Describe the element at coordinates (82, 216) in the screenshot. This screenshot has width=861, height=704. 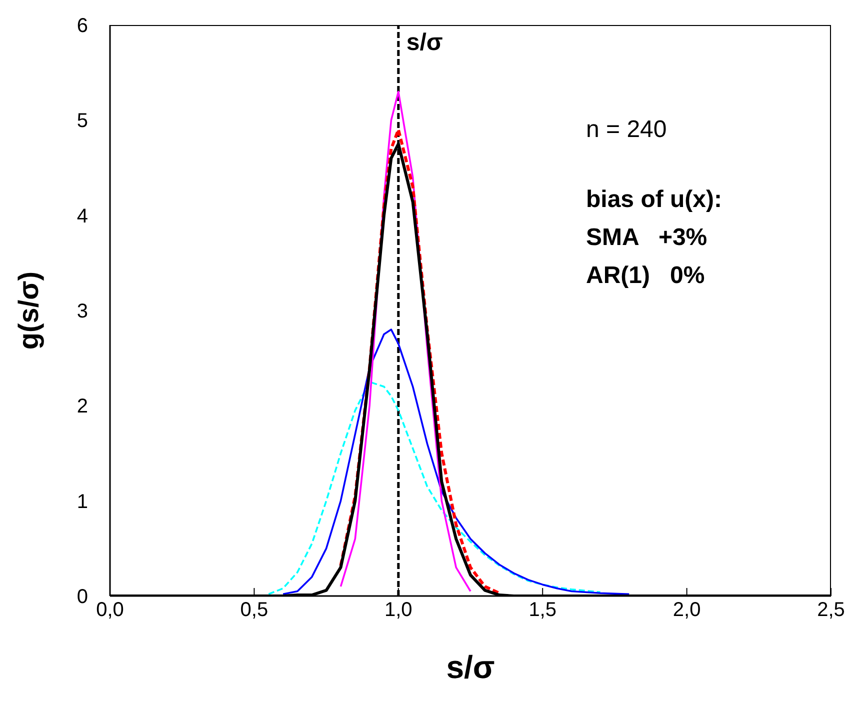
I see `y-tick-label: 4` at that location.